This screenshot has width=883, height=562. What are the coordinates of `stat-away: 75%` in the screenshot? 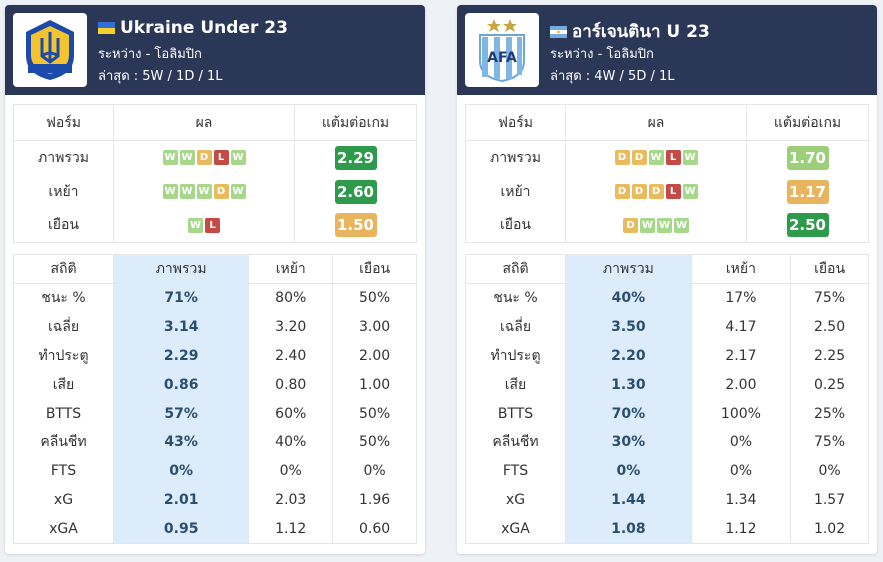 It's located at (829, 298).